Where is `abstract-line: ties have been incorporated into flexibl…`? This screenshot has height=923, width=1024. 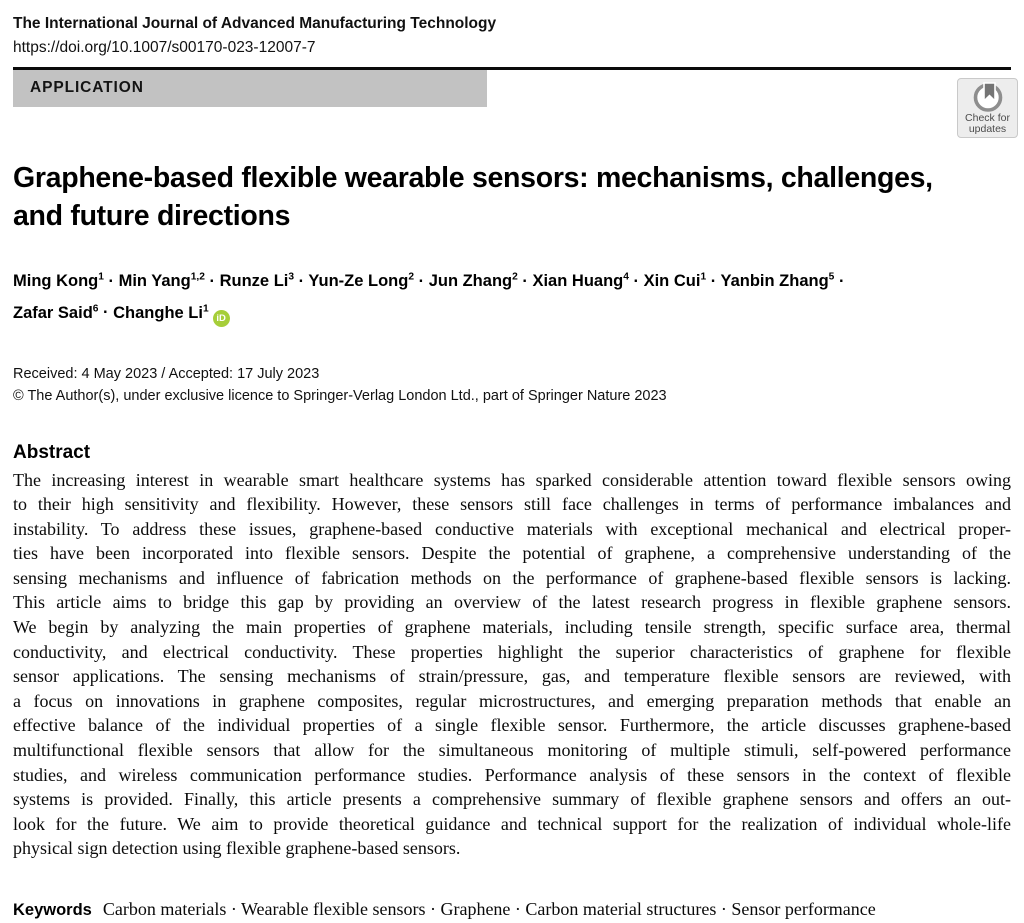
abstract-line: ties have been incorporated into flexibl… is located at coordinates (512, 553).